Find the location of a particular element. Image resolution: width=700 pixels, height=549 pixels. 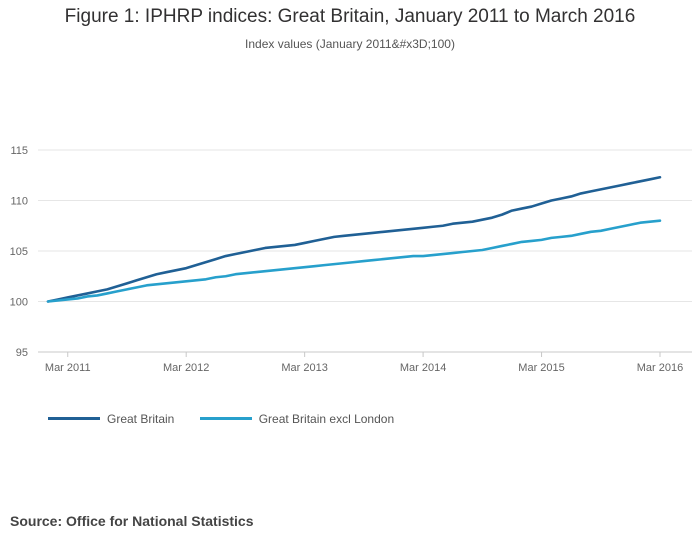

x-tick-label: Mar 2011 is located at coordinates (68, 368).